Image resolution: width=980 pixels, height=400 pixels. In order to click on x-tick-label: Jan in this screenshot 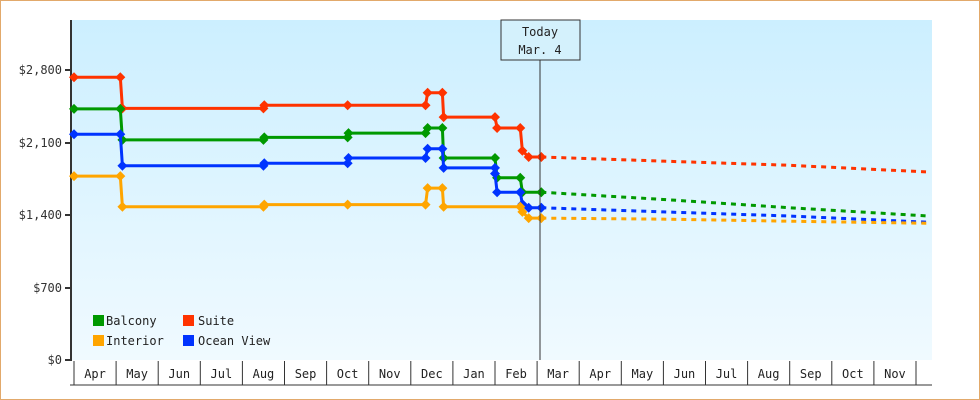, I will do `click(474, 374)`.